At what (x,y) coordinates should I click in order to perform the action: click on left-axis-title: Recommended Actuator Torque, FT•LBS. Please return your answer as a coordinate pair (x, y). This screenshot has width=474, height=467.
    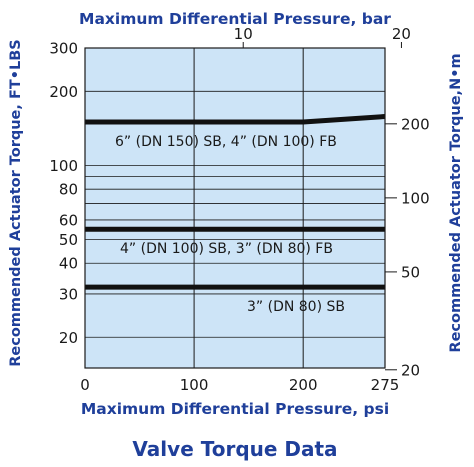
    Looking at the image, I should click on (16, 203).